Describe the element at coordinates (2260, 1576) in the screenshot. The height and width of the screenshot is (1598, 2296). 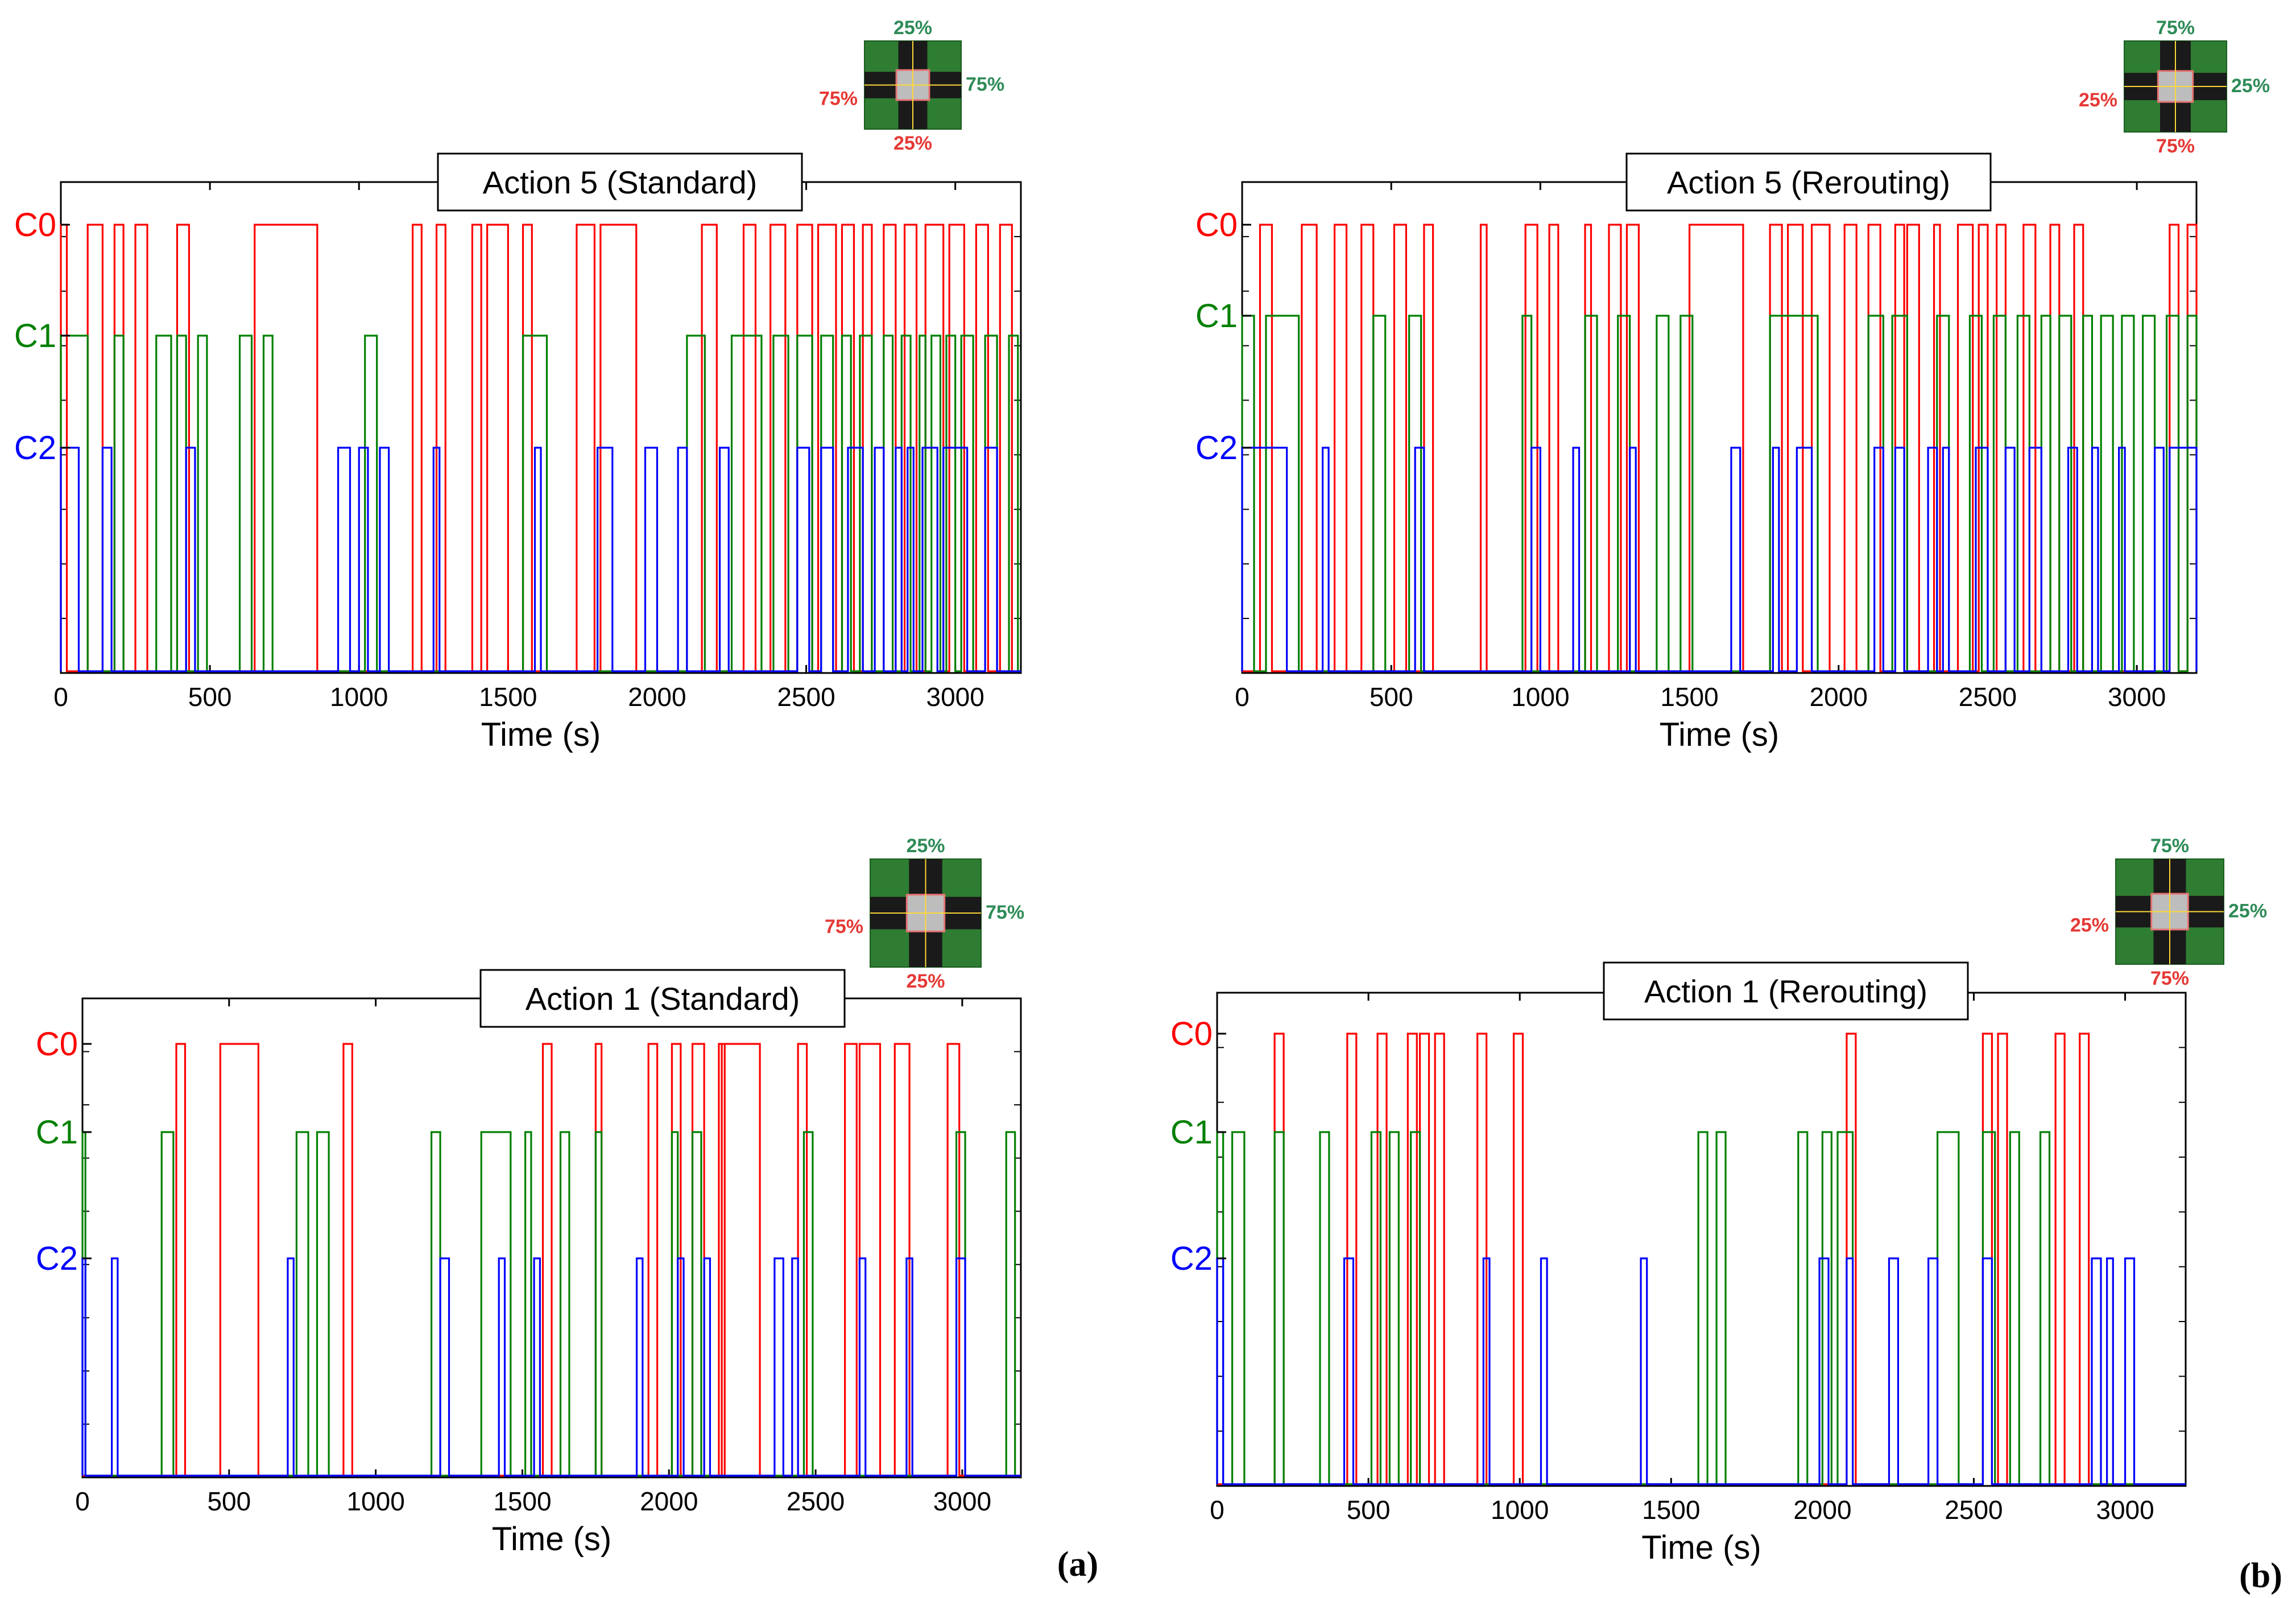
I see `panel-letter-b: (b)` at that location.